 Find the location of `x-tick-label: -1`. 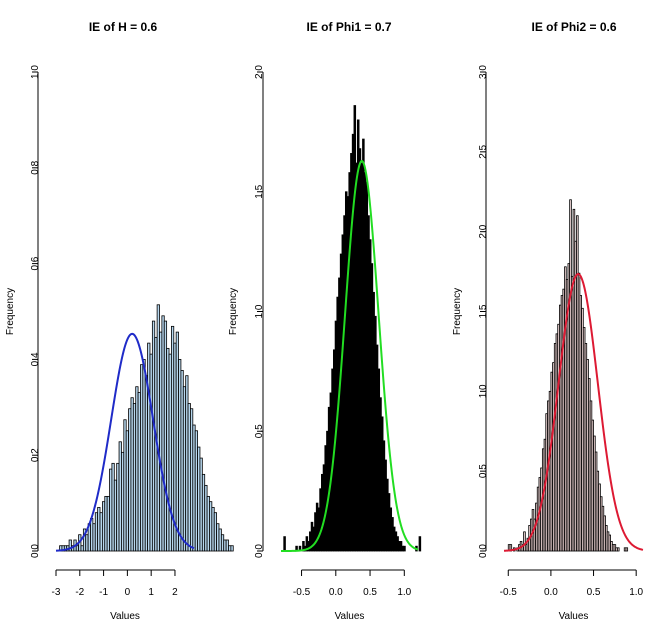

x-tick-label: -1 is located at coordinates (103, 592).